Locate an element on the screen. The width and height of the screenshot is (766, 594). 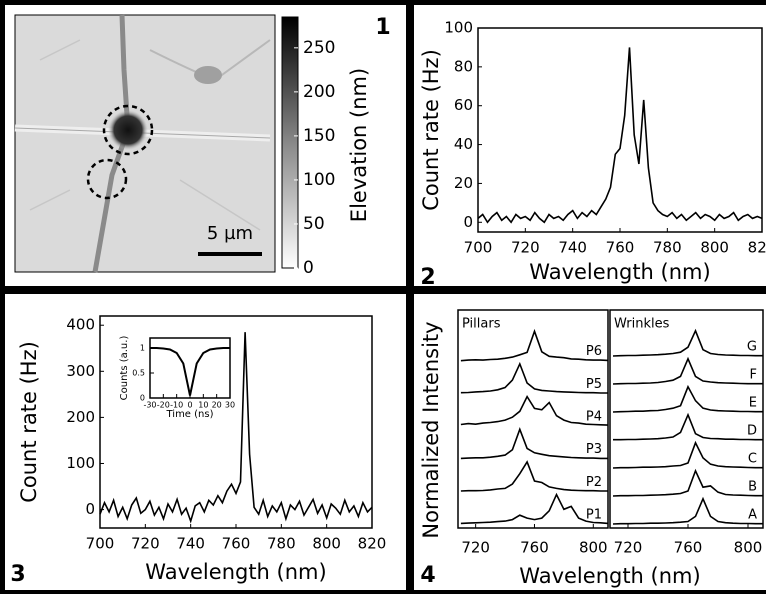
series-label: C is located at coordinates (752, 459).